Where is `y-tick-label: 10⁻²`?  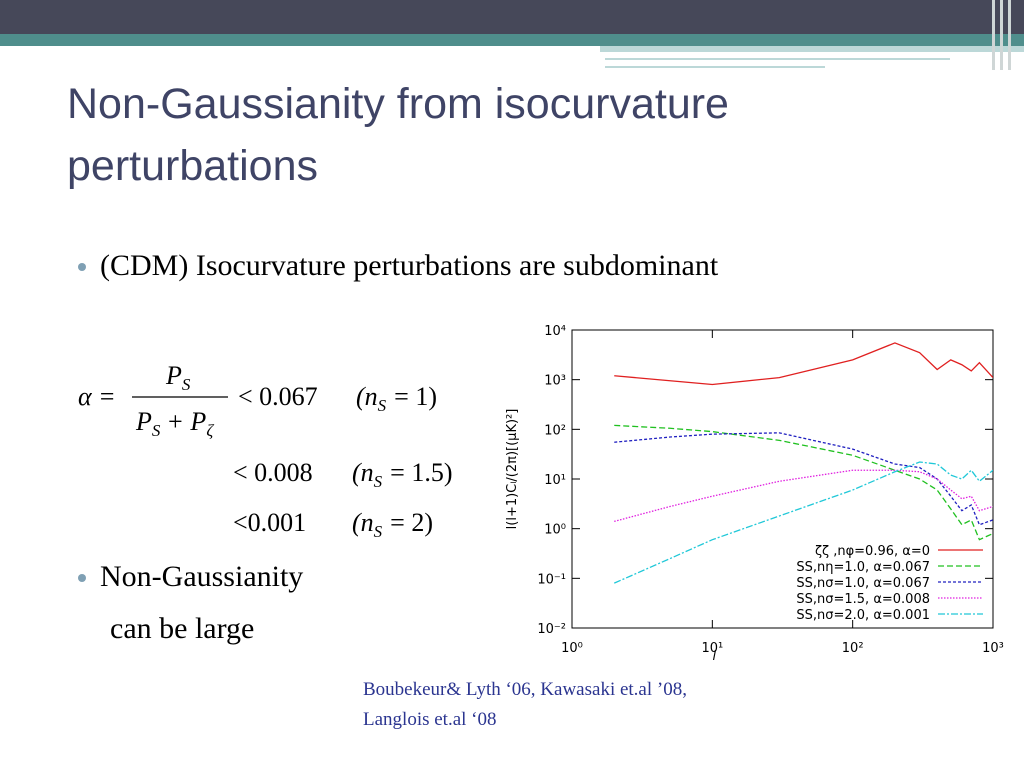 y-tick-label: 10⁻² is located at coordinates (551, 629).